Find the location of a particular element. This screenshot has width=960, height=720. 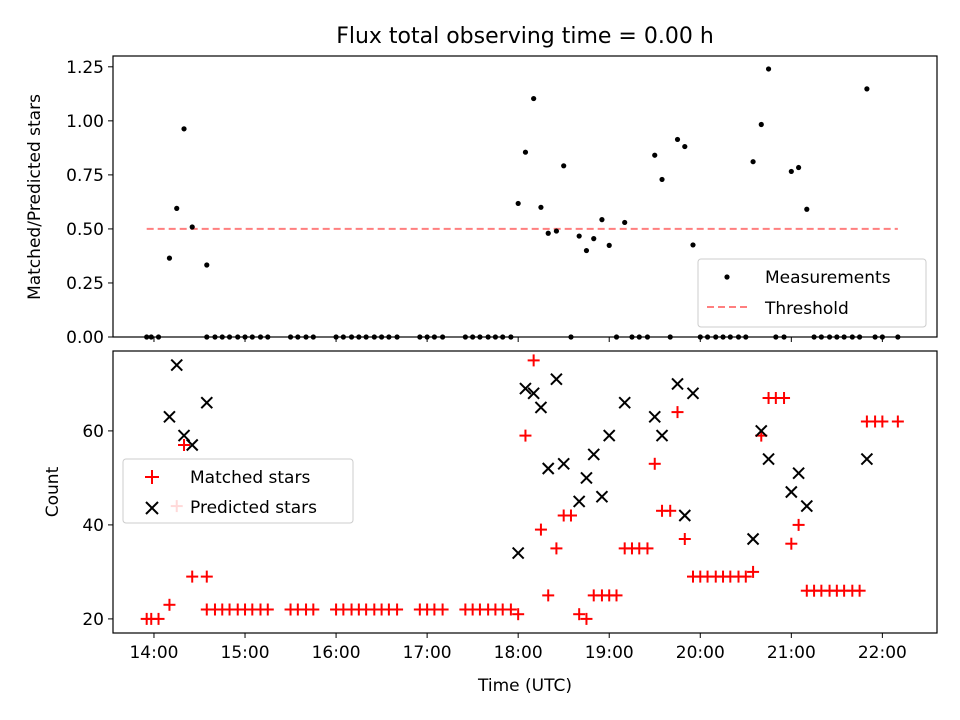

bottom-legend: Matched stars Predicted stars is located at coordinates (238, 491).